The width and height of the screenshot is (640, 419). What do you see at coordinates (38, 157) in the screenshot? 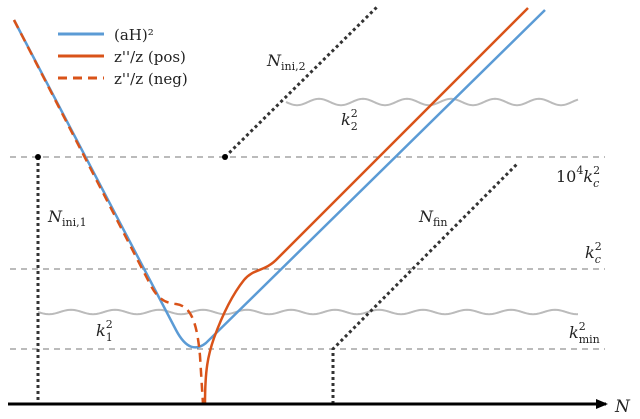
I see `n-ini-1-dot` at bounding box center [38, 157].